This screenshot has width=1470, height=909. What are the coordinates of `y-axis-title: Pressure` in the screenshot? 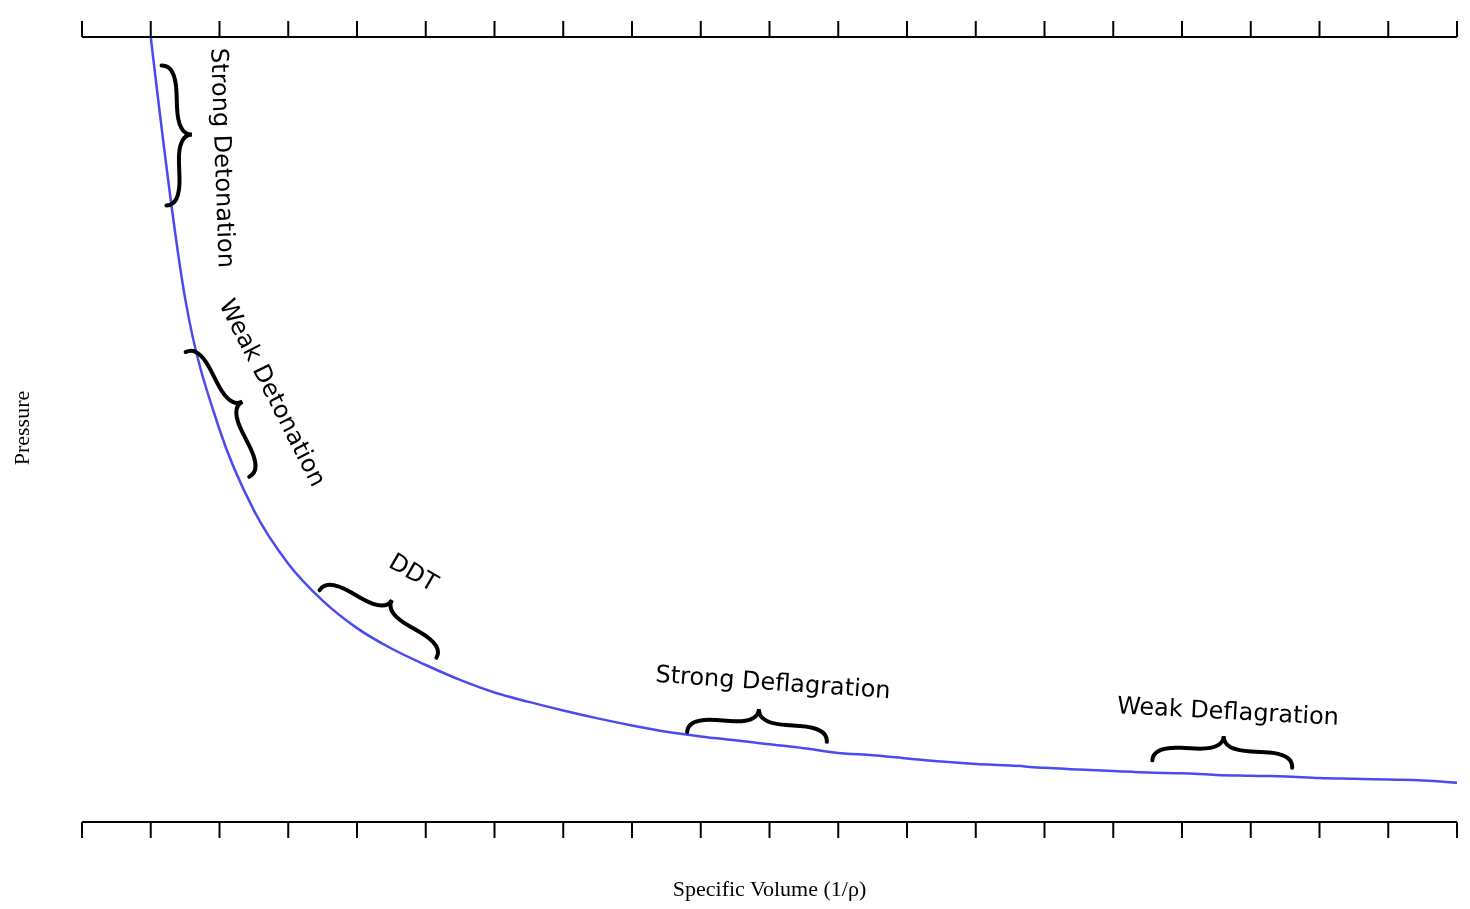 It's located at (22, 428).